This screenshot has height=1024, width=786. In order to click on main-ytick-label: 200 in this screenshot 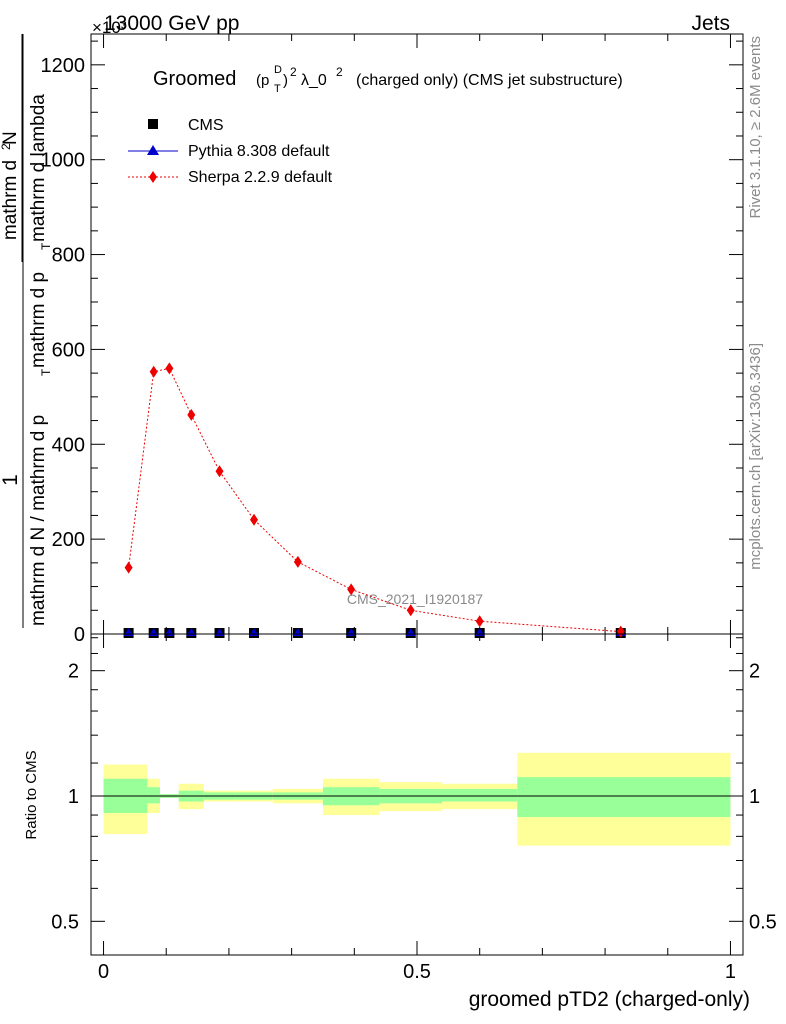, I will do `click(68, 540)`.